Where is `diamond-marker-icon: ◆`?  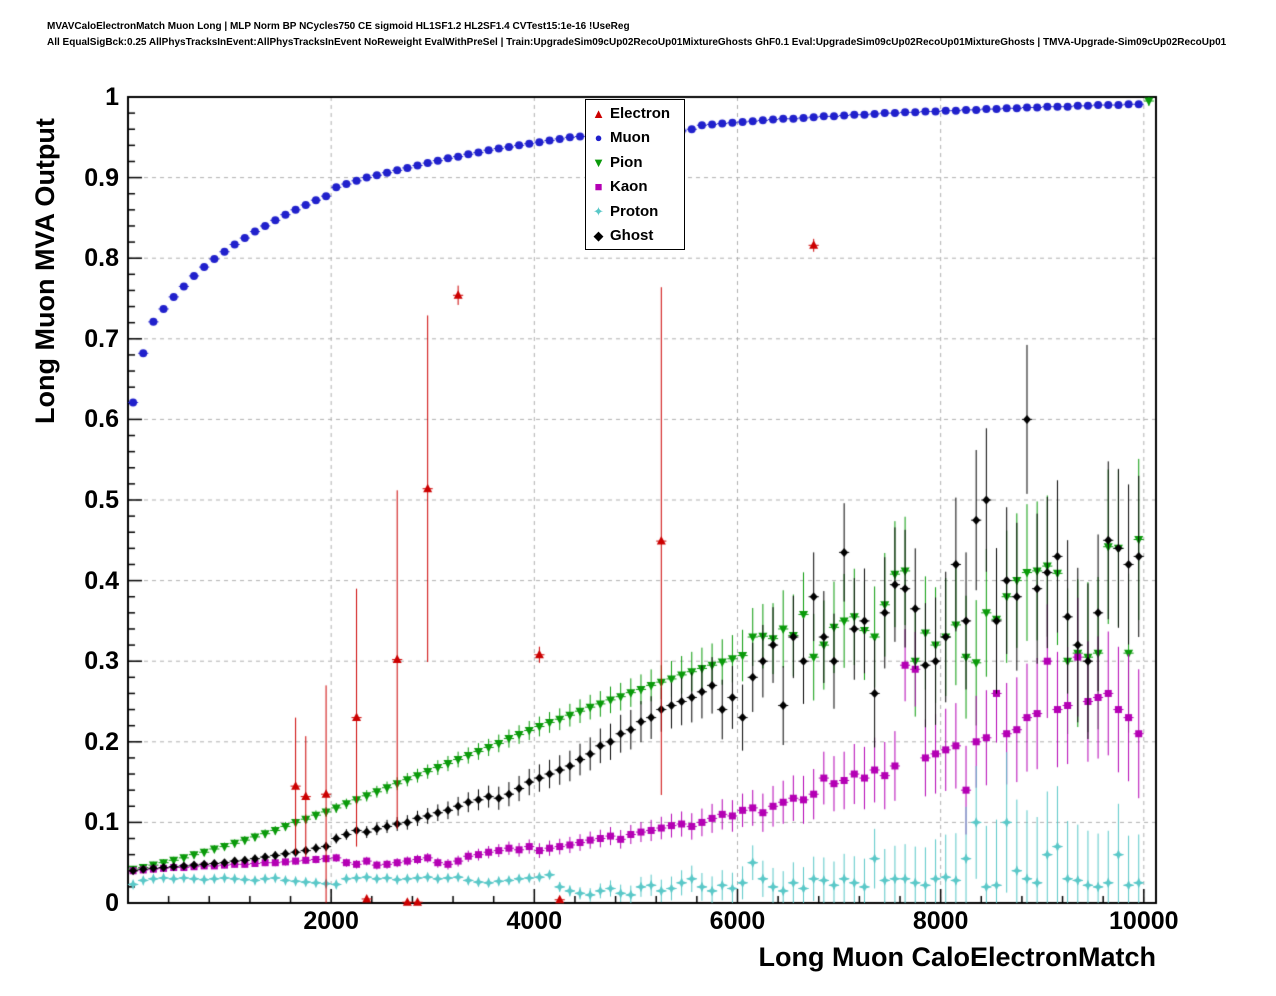
diamond-marker-icon: ◆ is located at coordinates (598, 236).